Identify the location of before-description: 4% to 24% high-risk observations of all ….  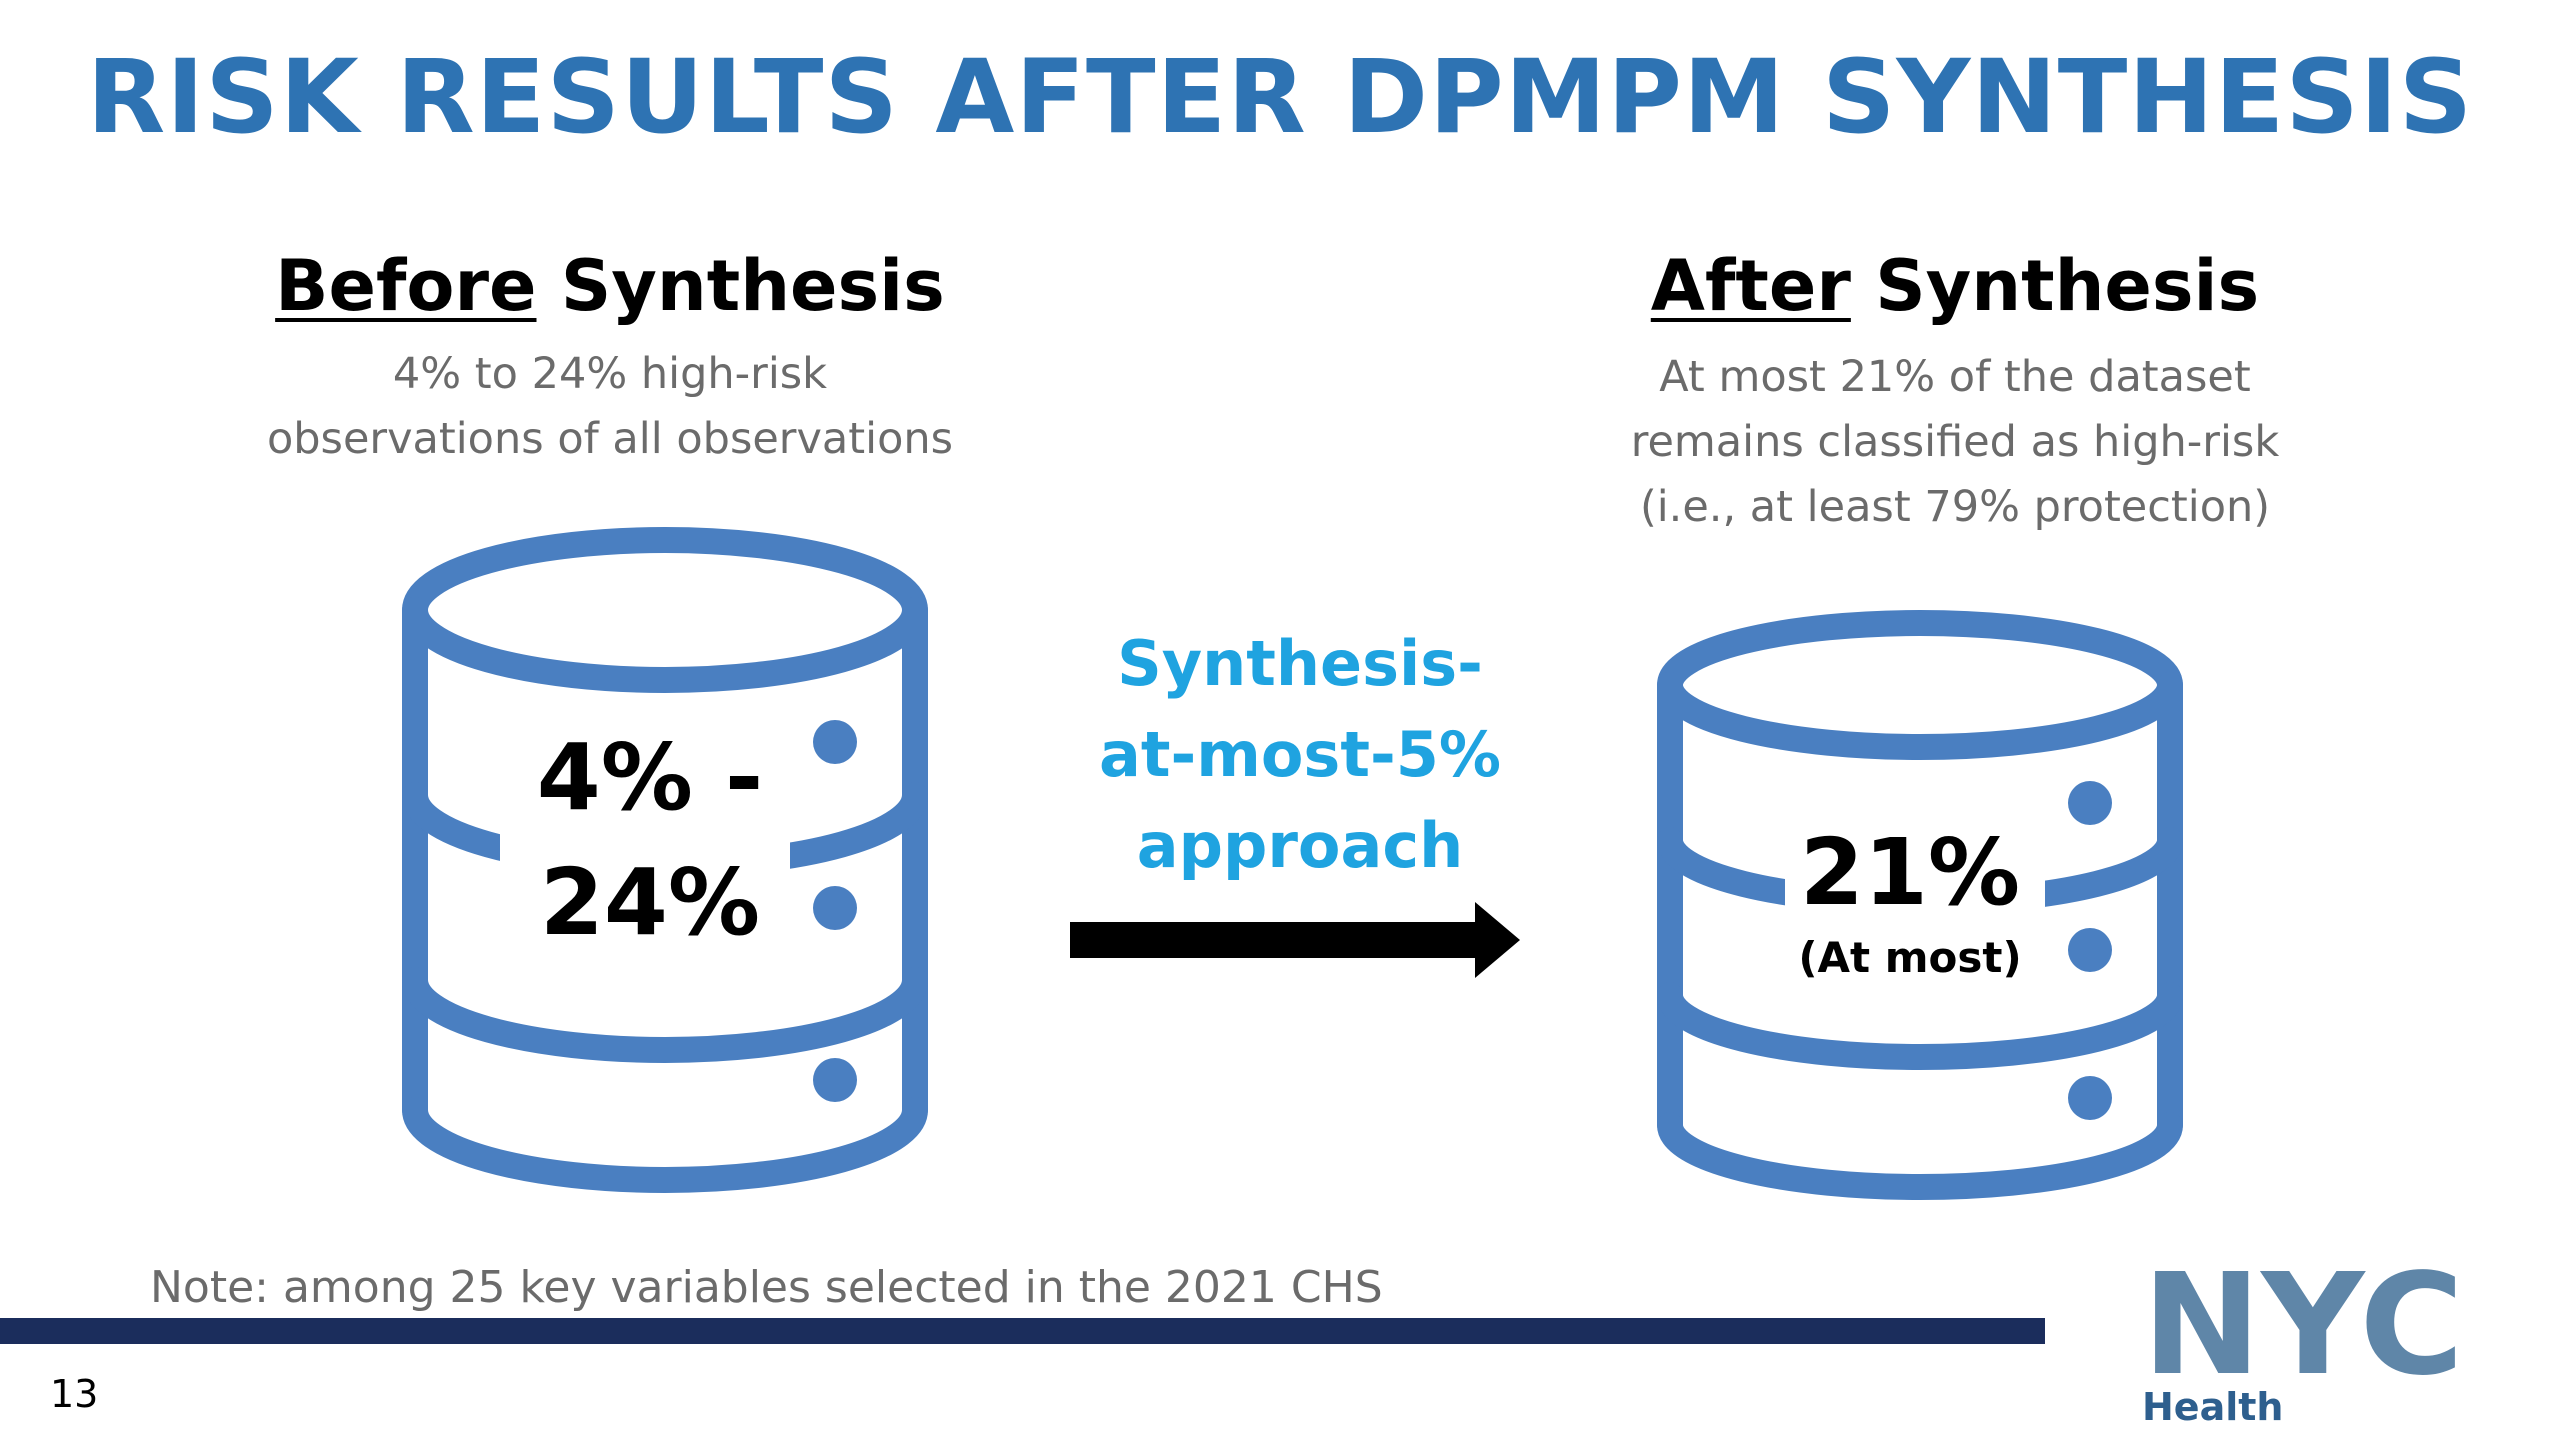
(610, 407).